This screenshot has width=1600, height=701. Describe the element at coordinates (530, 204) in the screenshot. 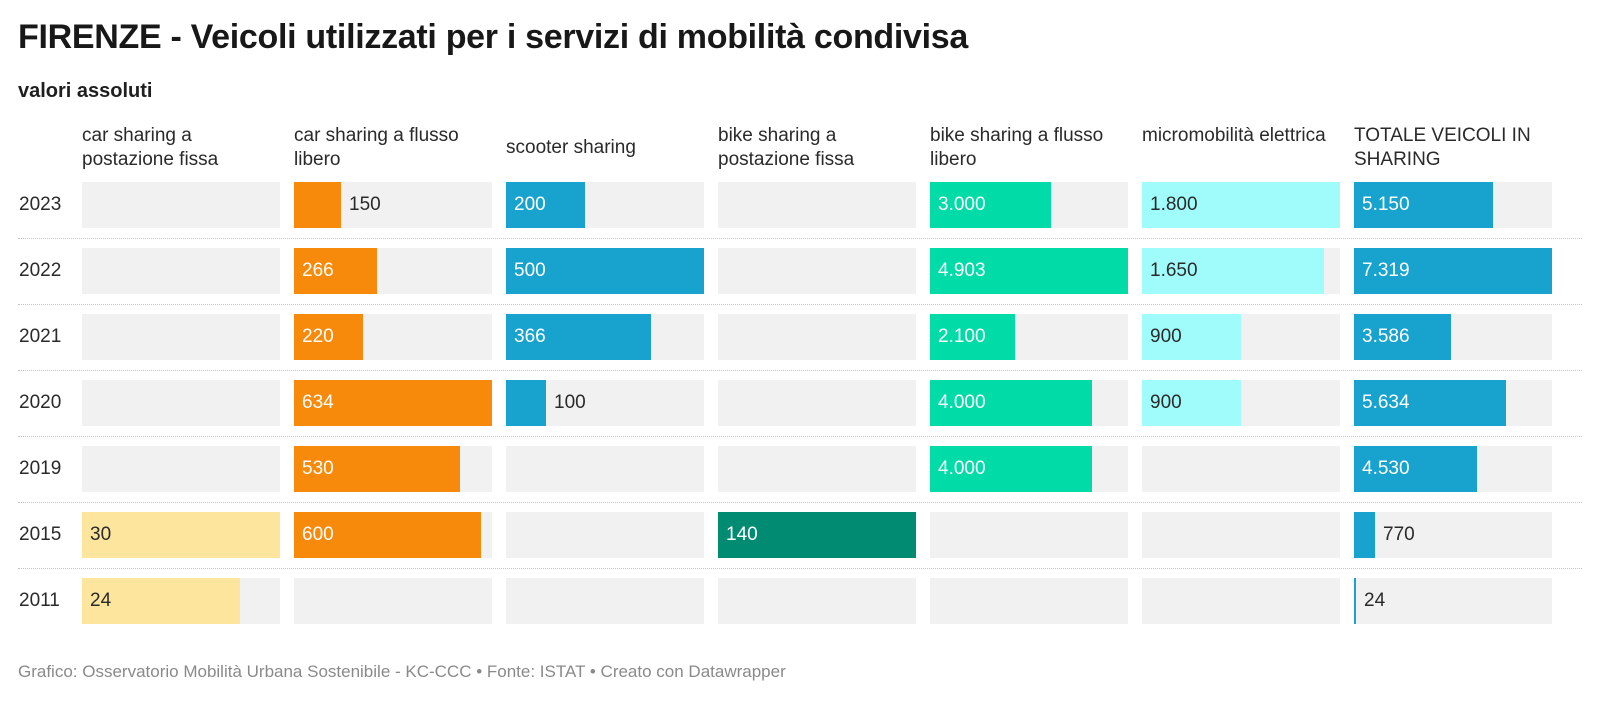

I see `data-label: 200` at that location.